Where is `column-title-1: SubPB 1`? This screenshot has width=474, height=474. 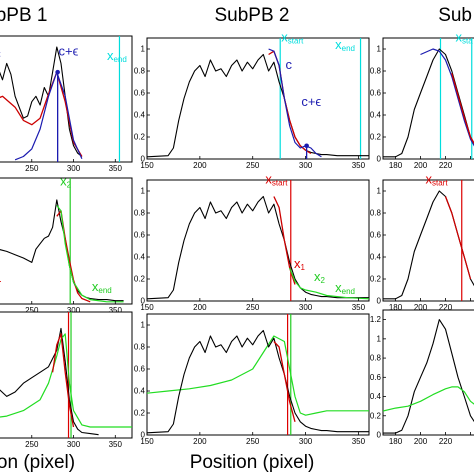 column-title-1: SubPB 1 is located at coordinates (24, 15).